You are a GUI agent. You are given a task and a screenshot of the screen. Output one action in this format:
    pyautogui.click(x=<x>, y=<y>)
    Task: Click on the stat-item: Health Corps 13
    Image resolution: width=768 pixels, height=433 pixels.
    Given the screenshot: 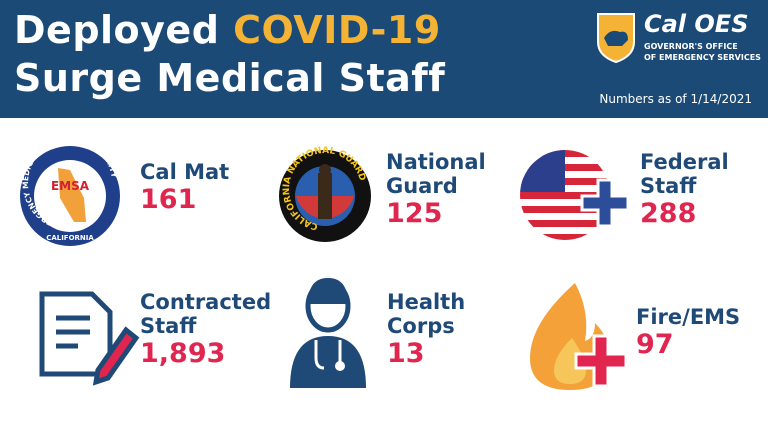 What is the action you would take?
    pyautogui.click(x=437, y=330)
    